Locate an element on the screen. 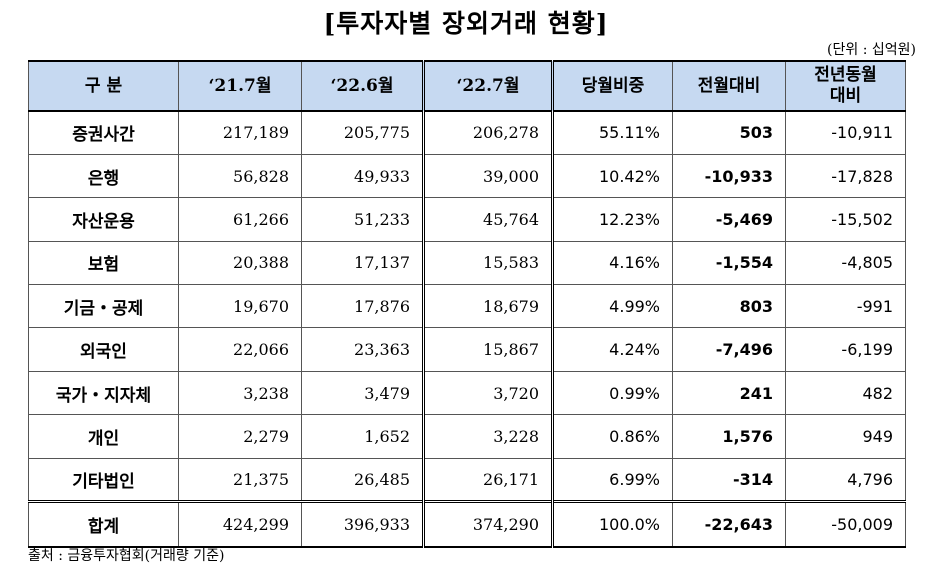 The height and width of the screenshot is (577, 932). cell-2021-07: 2,279 is located at coordinates (240, 436).